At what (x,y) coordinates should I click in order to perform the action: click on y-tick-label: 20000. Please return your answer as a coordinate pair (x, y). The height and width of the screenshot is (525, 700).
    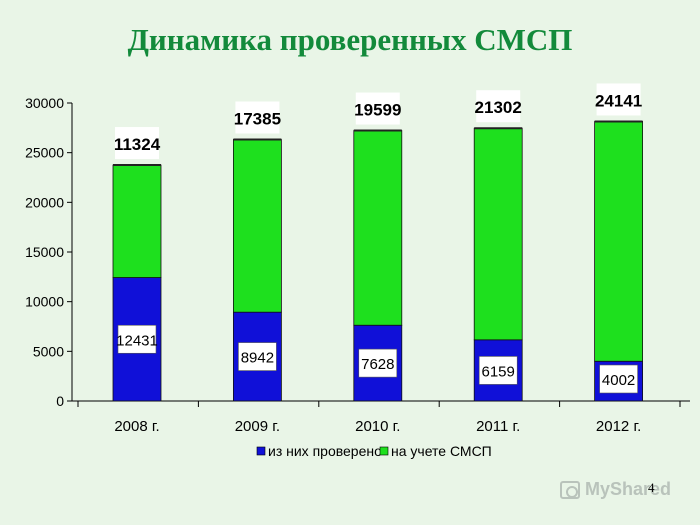
    Looking at the image, I should click on (44, 202).